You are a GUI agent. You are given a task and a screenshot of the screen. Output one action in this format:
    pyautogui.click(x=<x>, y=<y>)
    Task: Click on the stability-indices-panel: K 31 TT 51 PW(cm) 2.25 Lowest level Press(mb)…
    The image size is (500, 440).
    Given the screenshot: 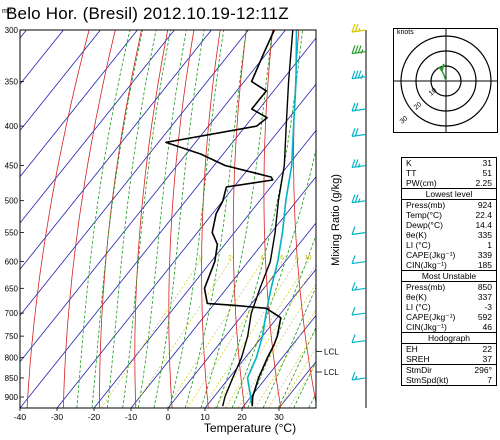 What is the action you would take?
    pyautogui.click(x=449, y=271)
    